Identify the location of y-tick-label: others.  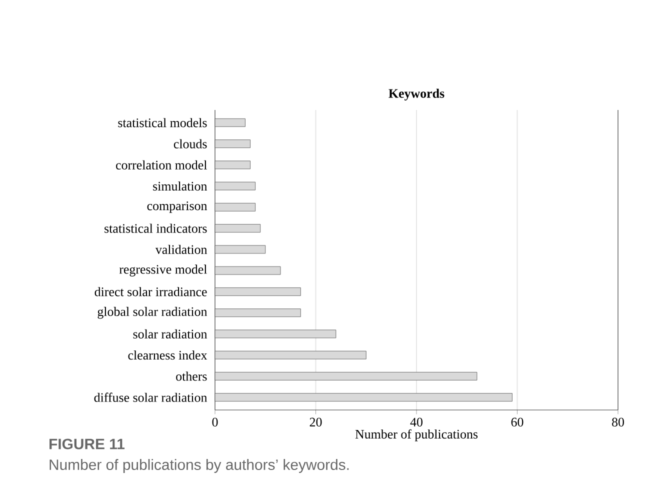
(191, 376).